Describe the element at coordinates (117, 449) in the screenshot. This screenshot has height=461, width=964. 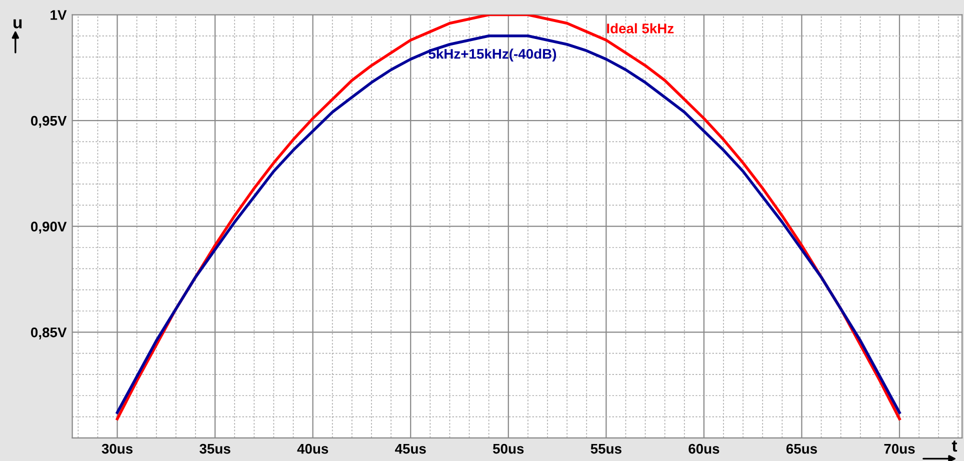
I see `x-tick-label: 30us` at that location.